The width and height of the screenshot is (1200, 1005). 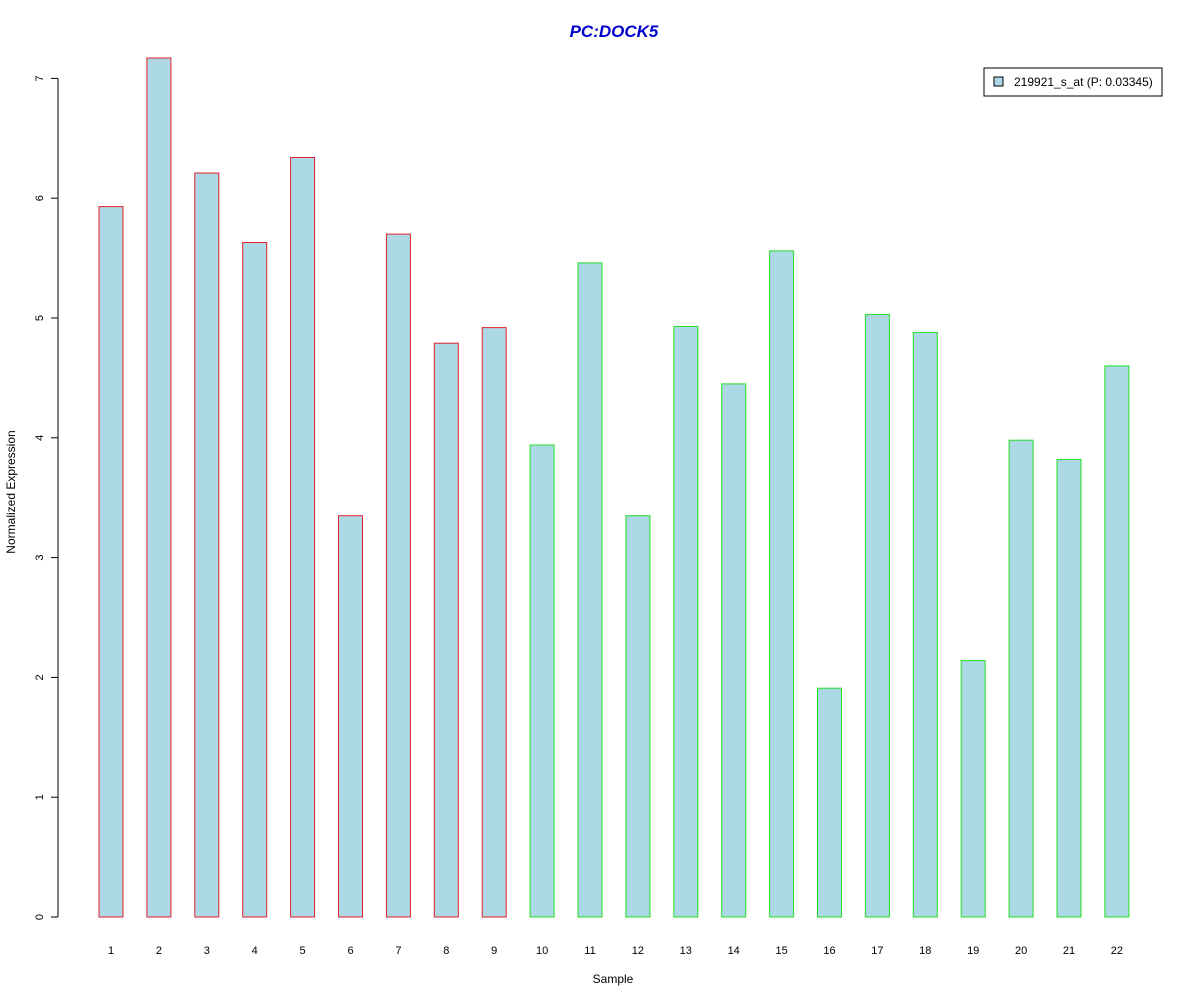 I want to click on x-tick-label: 1, so click(x=111, y=951).